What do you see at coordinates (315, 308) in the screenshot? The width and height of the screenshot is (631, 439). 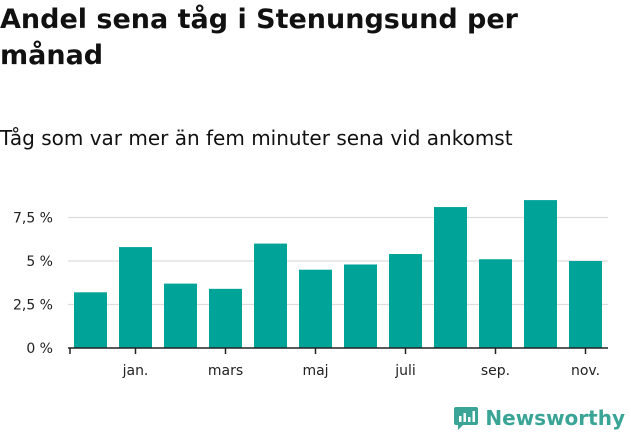 I see `bar-maj` at bounding box center [315, 308].